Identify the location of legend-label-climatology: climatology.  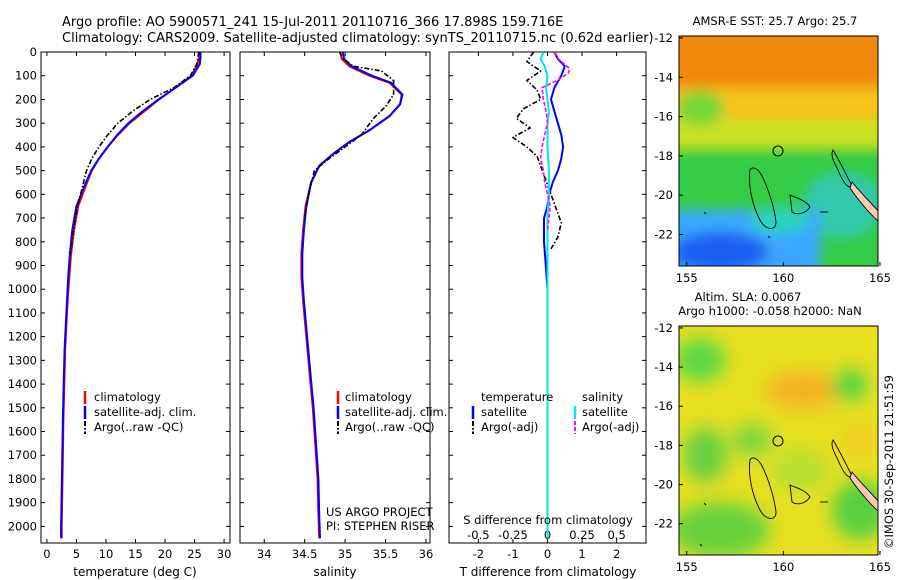
(127, 397).